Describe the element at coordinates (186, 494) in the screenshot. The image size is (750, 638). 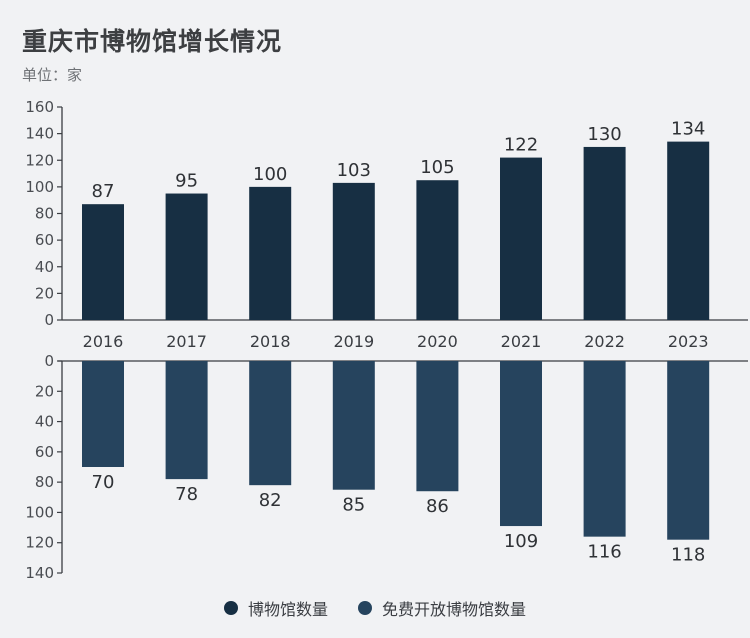
I see `data-label-free-museums: 78` at that location.